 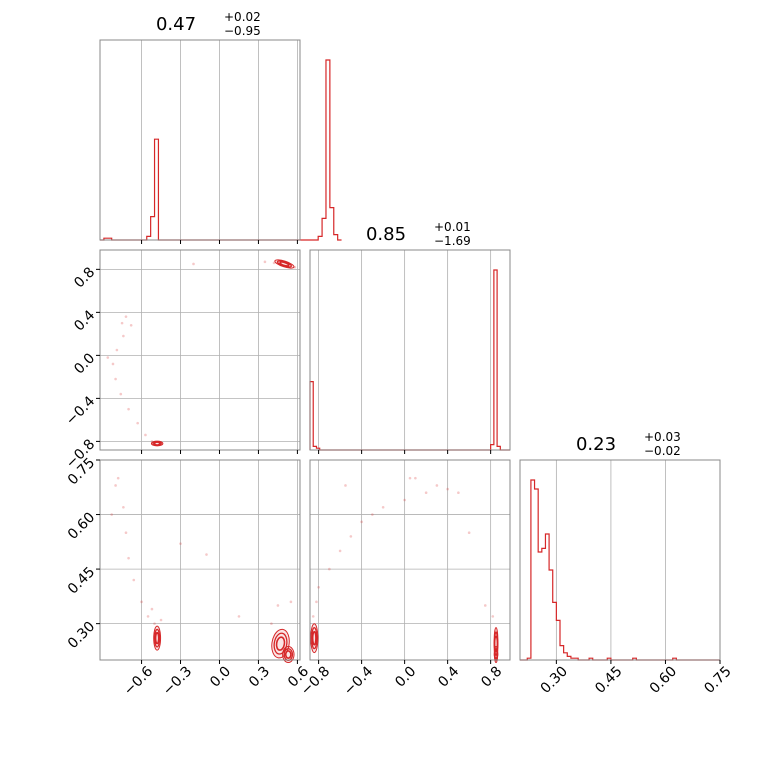 I want to click on y-tick-label: 0.8, so click(x=84, y=277).